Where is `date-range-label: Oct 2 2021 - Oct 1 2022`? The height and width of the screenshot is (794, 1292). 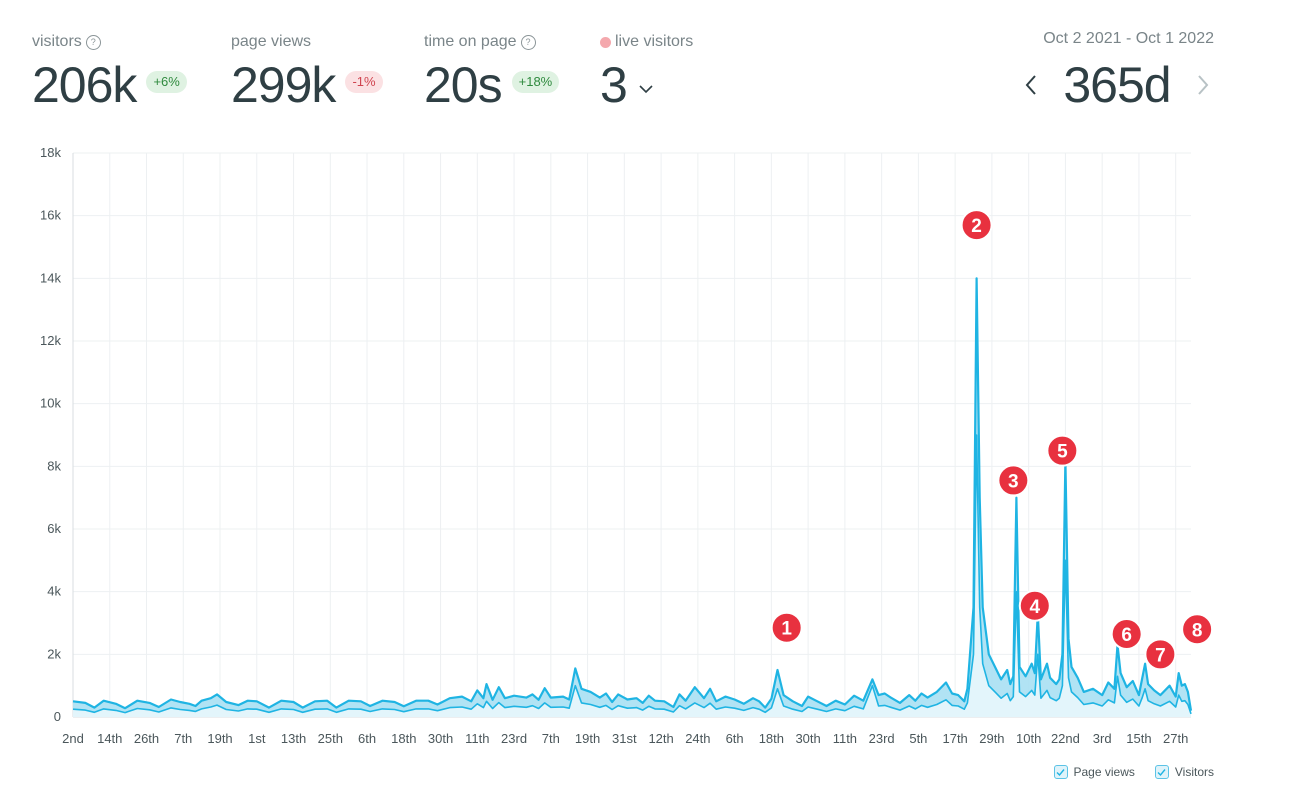 date-range-label: Oct 2 2021 - Oct 1 2022 is located at coordinates (1128, 38).